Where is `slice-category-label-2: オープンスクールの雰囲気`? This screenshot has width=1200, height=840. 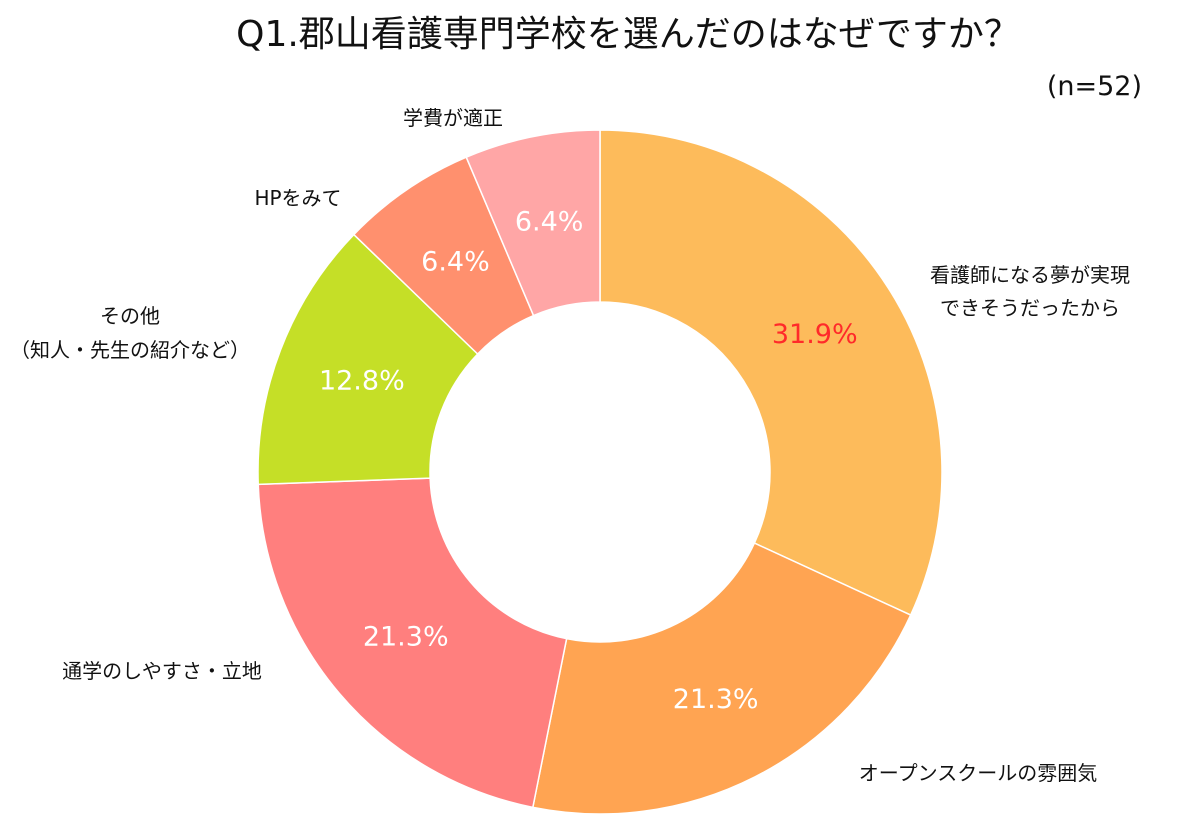 slice-category-label-2: オープンスクールの雰囲気 is located at coordinates (978, 773).